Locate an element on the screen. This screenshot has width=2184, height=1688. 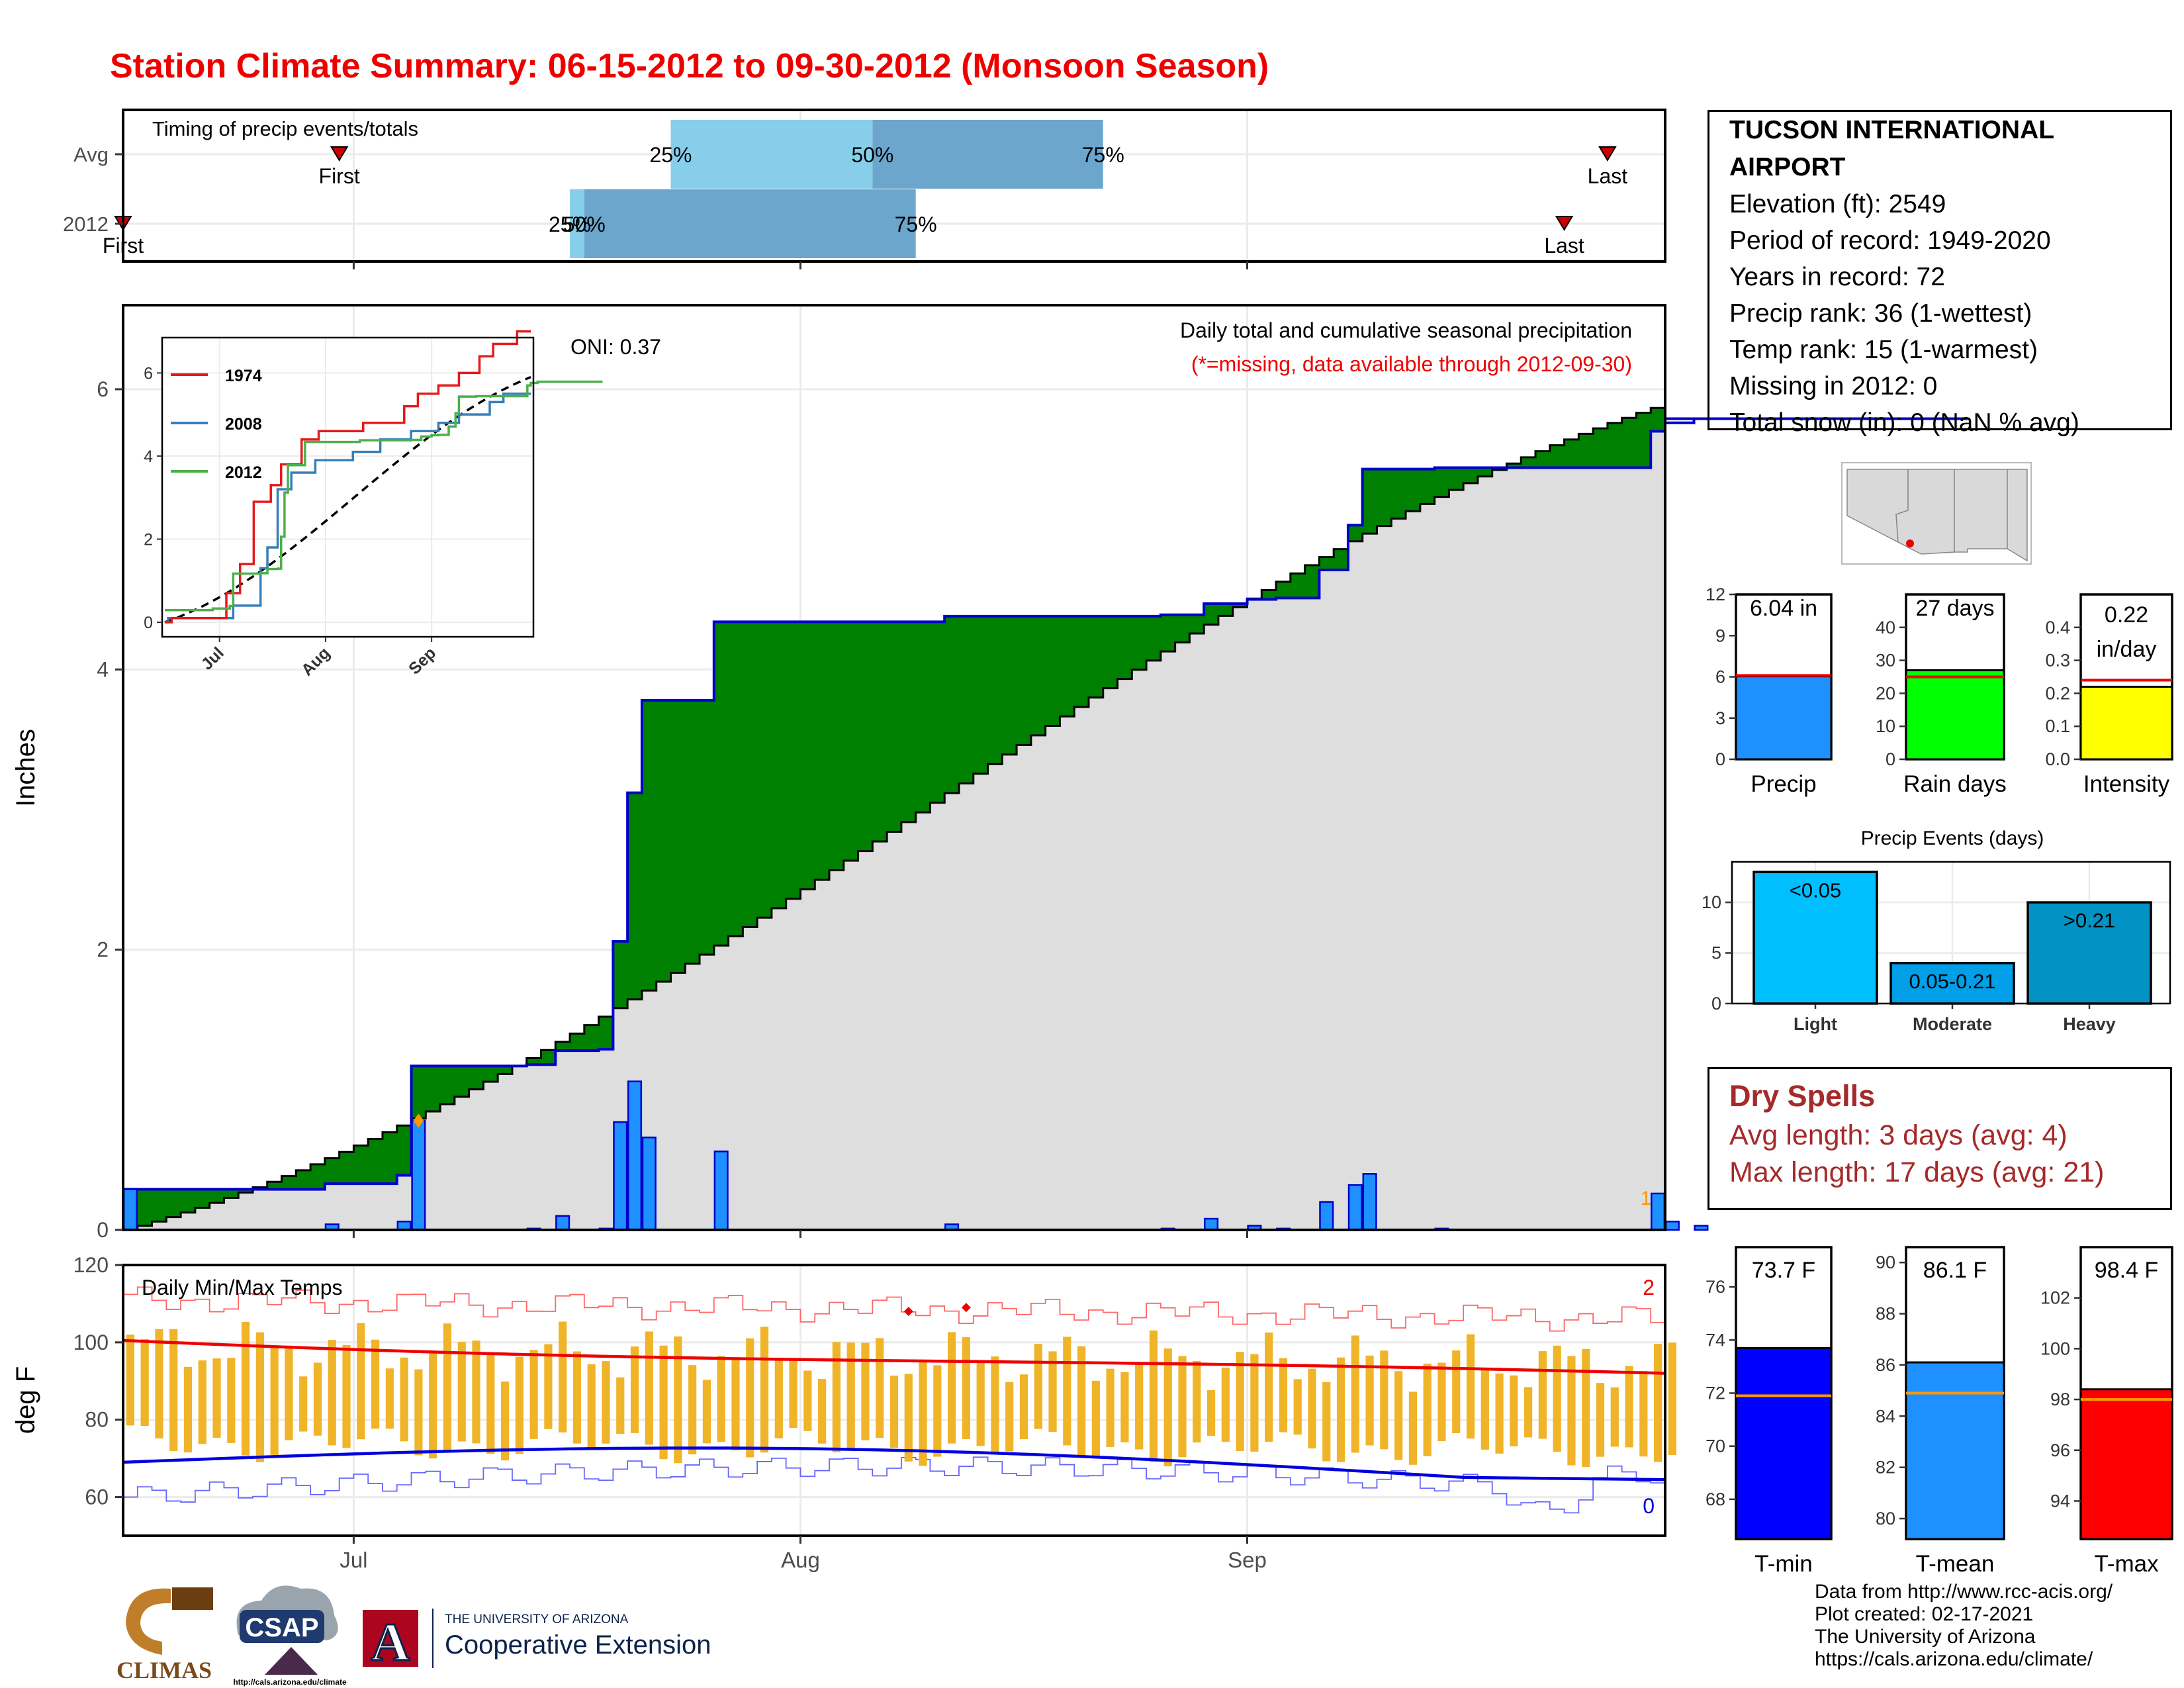
y-tick-label: 6 is located at coordinates (103, 389).